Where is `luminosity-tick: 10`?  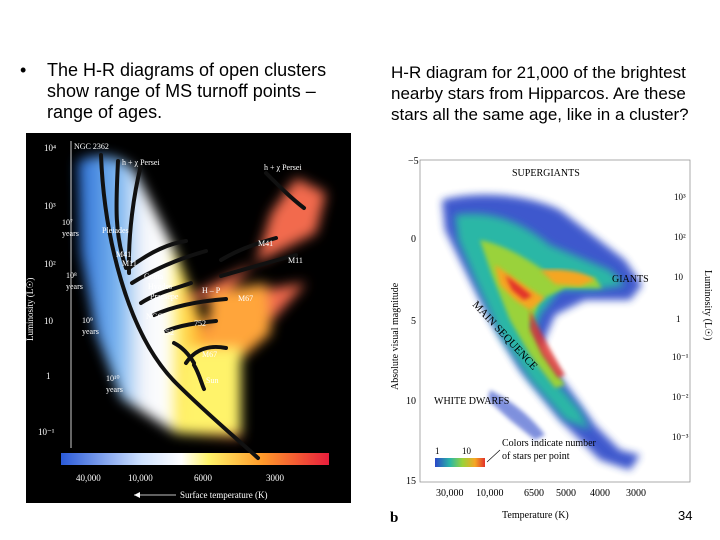
luminosity-tick: 10 is located at coordinates (679, 277).